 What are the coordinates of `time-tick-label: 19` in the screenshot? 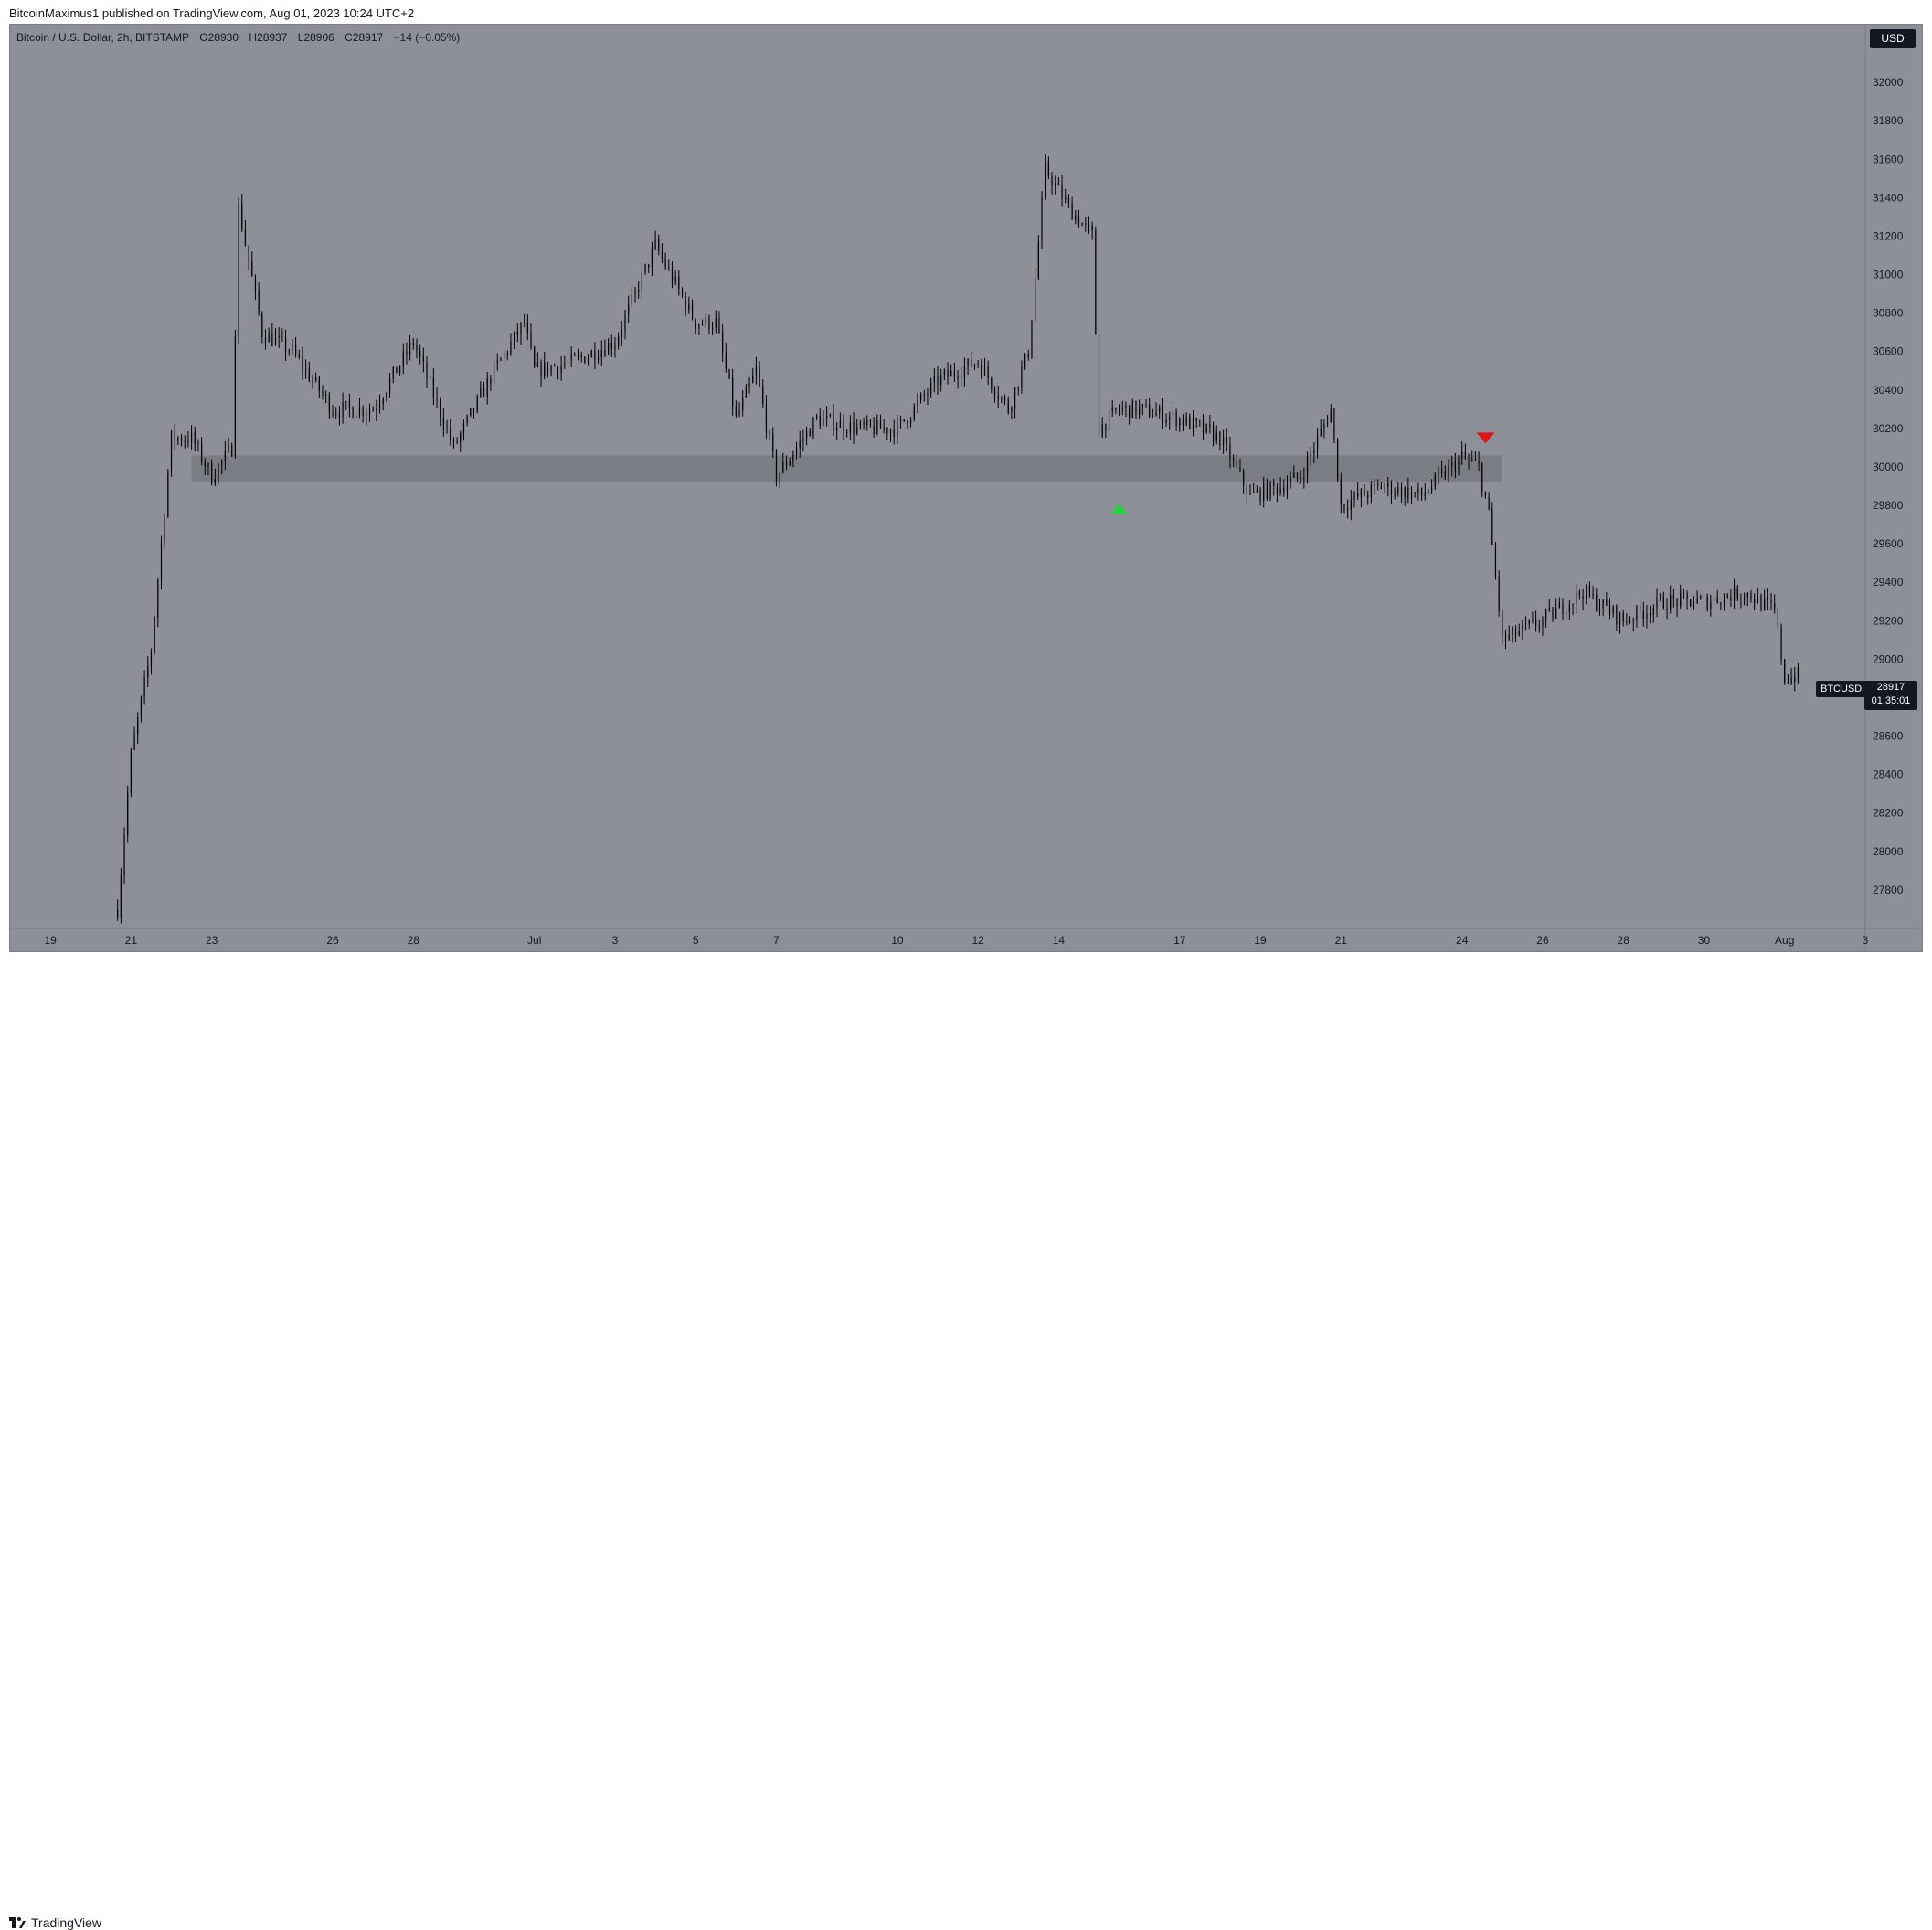 It's located at (50, 940).